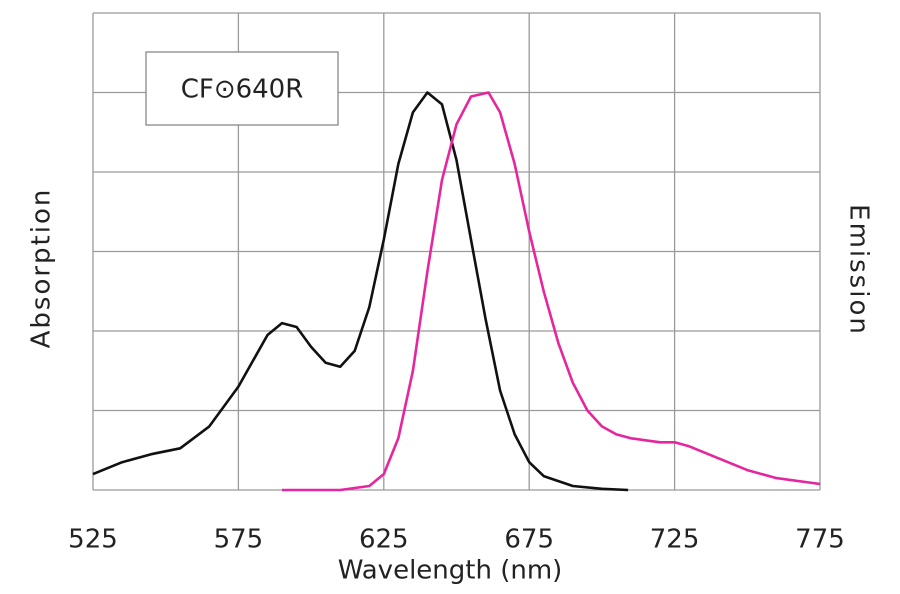 The width and height of the screenshot is (900, 594). Describe the element at coordinates (859, 270) in the screenshot. I see `y2-axis-label: Emission` at that location.